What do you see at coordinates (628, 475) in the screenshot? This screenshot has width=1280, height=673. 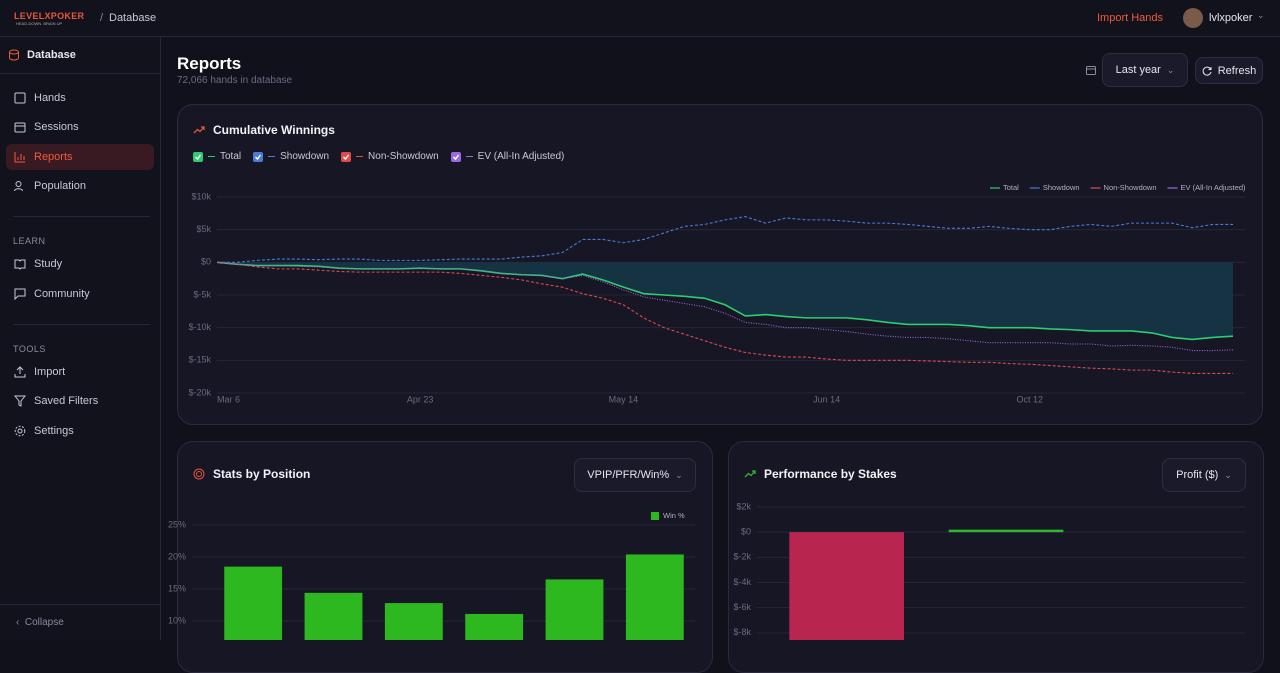 I see `metric-label: VPIP/PFR/Win%` at bounding box center [628, 475].